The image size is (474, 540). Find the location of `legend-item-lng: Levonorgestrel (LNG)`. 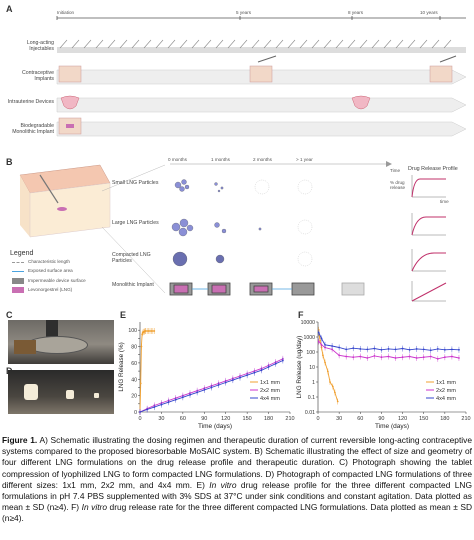

legend-item-lng: Levonorgestrel (LNG) is located at coordinates (50, 289).